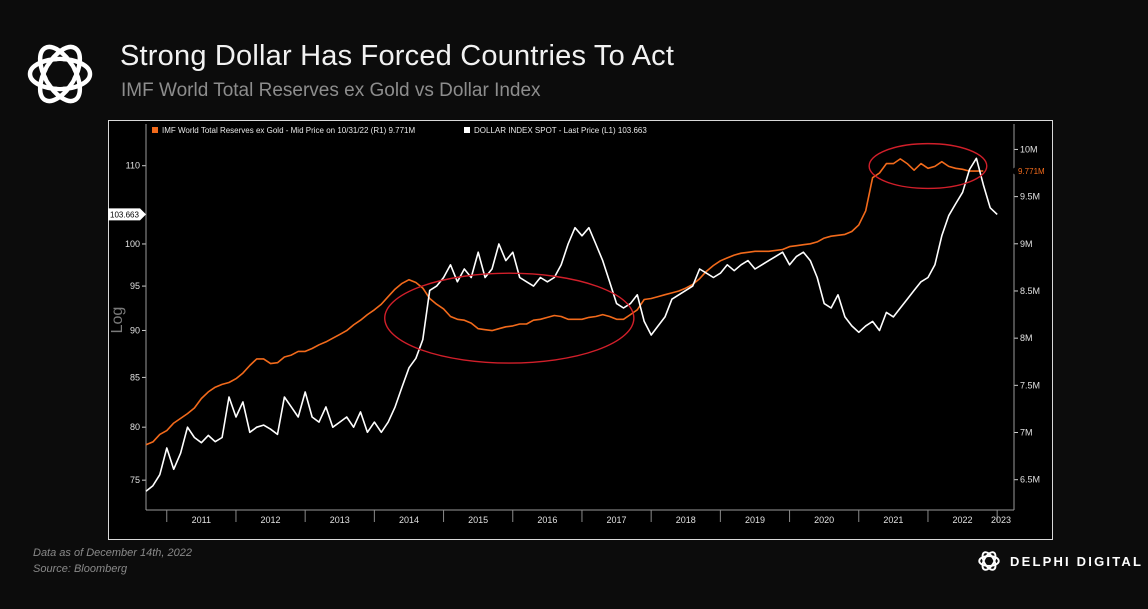 This screenshot has height=609, width=1148. I want to click on left-tick-label: 100, so click(132, 244).